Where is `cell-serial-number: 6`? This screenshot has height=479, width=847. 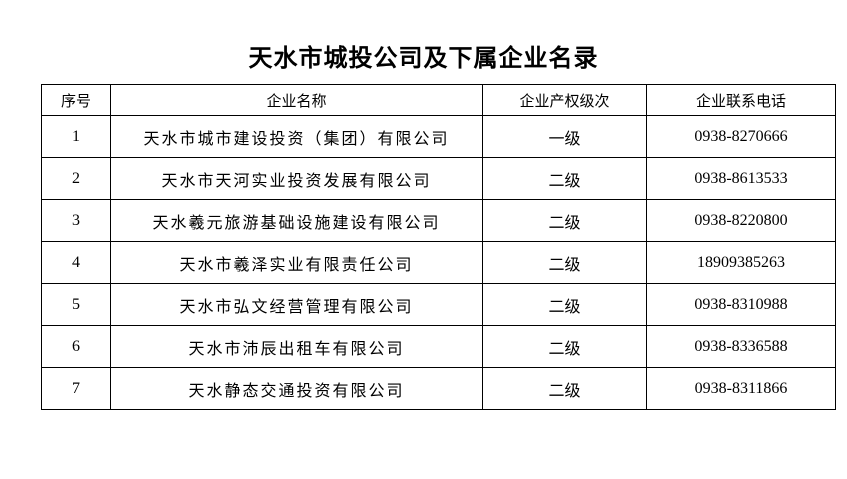 cell-serial-number: 6 is located at coordinates (76, 346).